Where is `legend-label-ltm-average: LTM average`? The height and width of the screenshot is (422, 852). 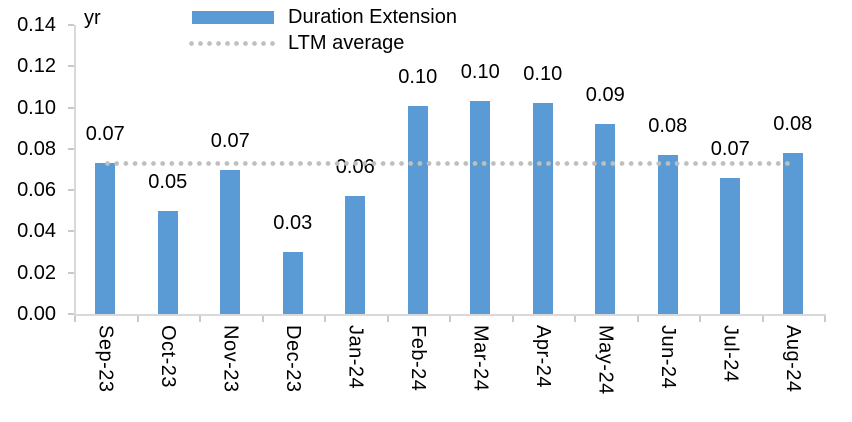
legend-label-ltm-average: LTM average is located at coordinates (346, 43).